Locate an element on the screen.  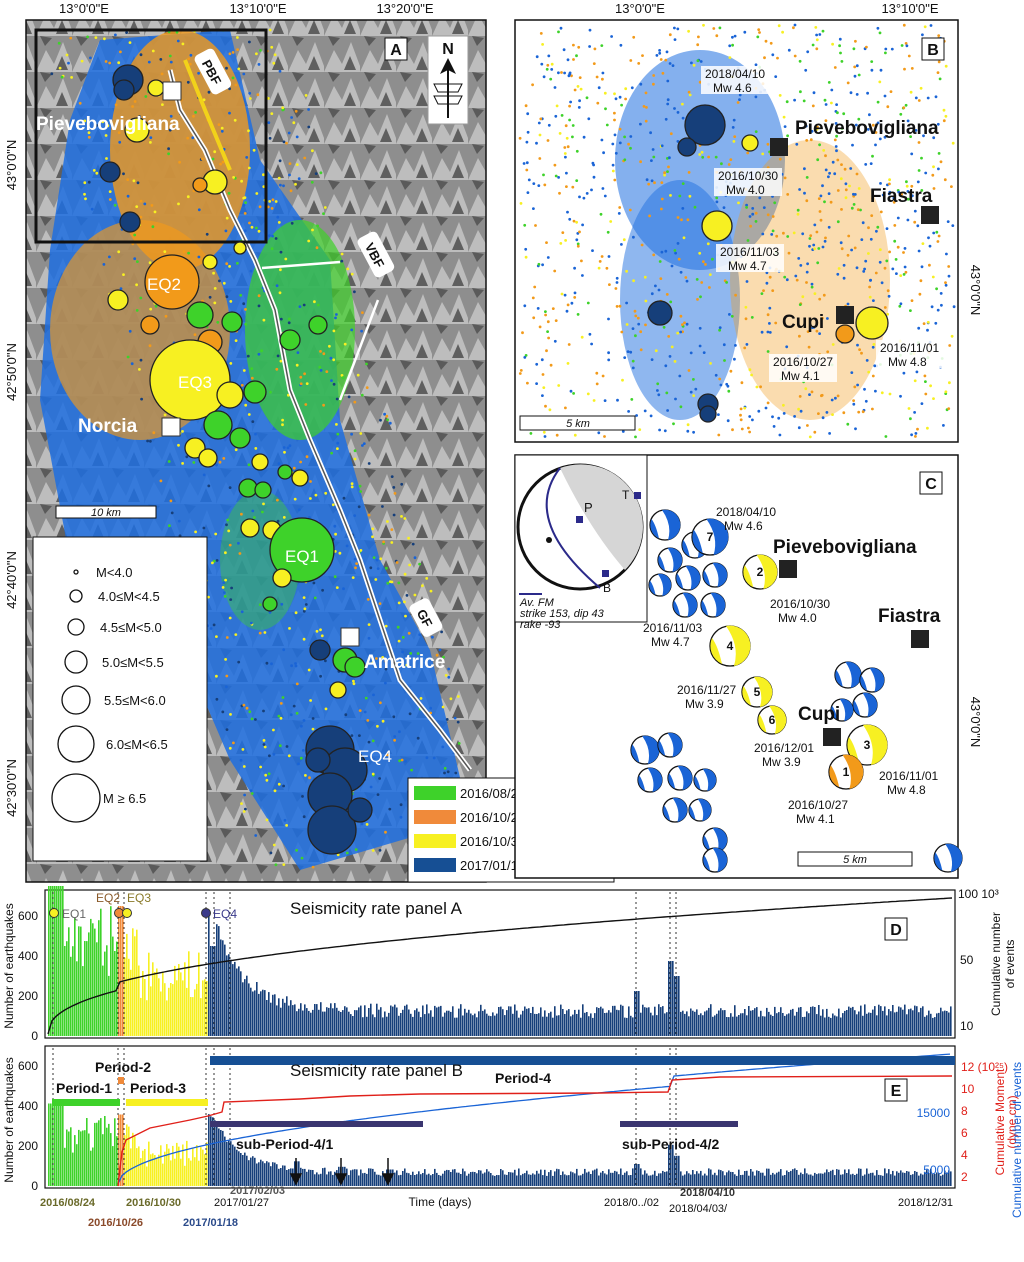
magnitude-legend-circle is located at coordinates (76, 627).